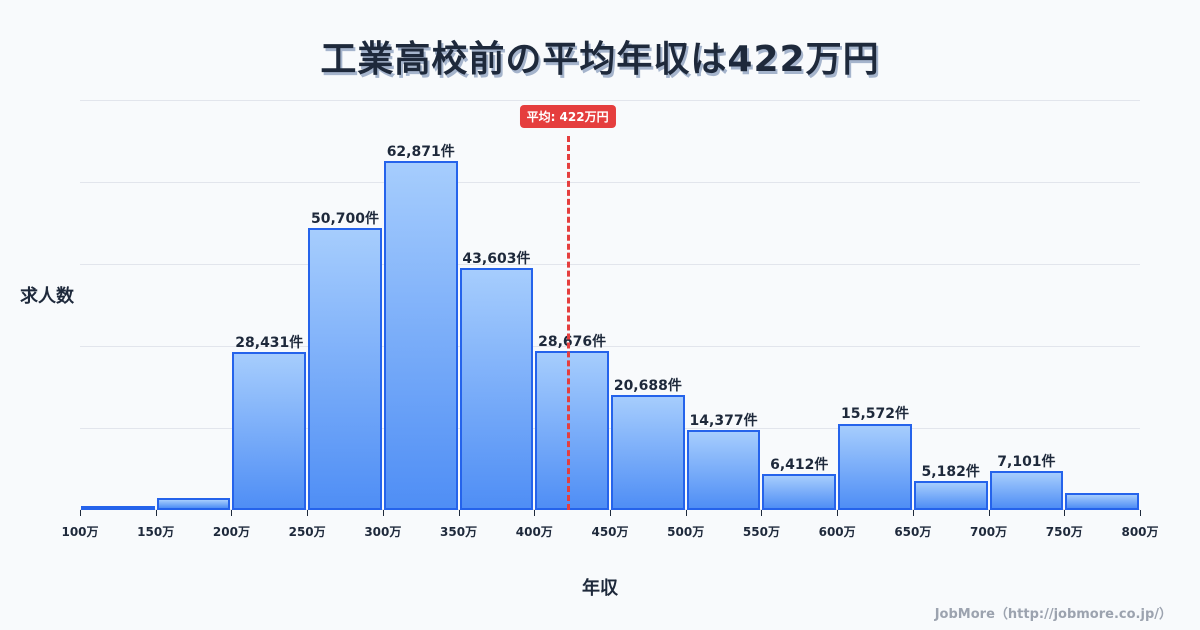  Describe the element at coordinates (156, 532) in the screenshot. I see `x-tick-label: 150万` at that location.